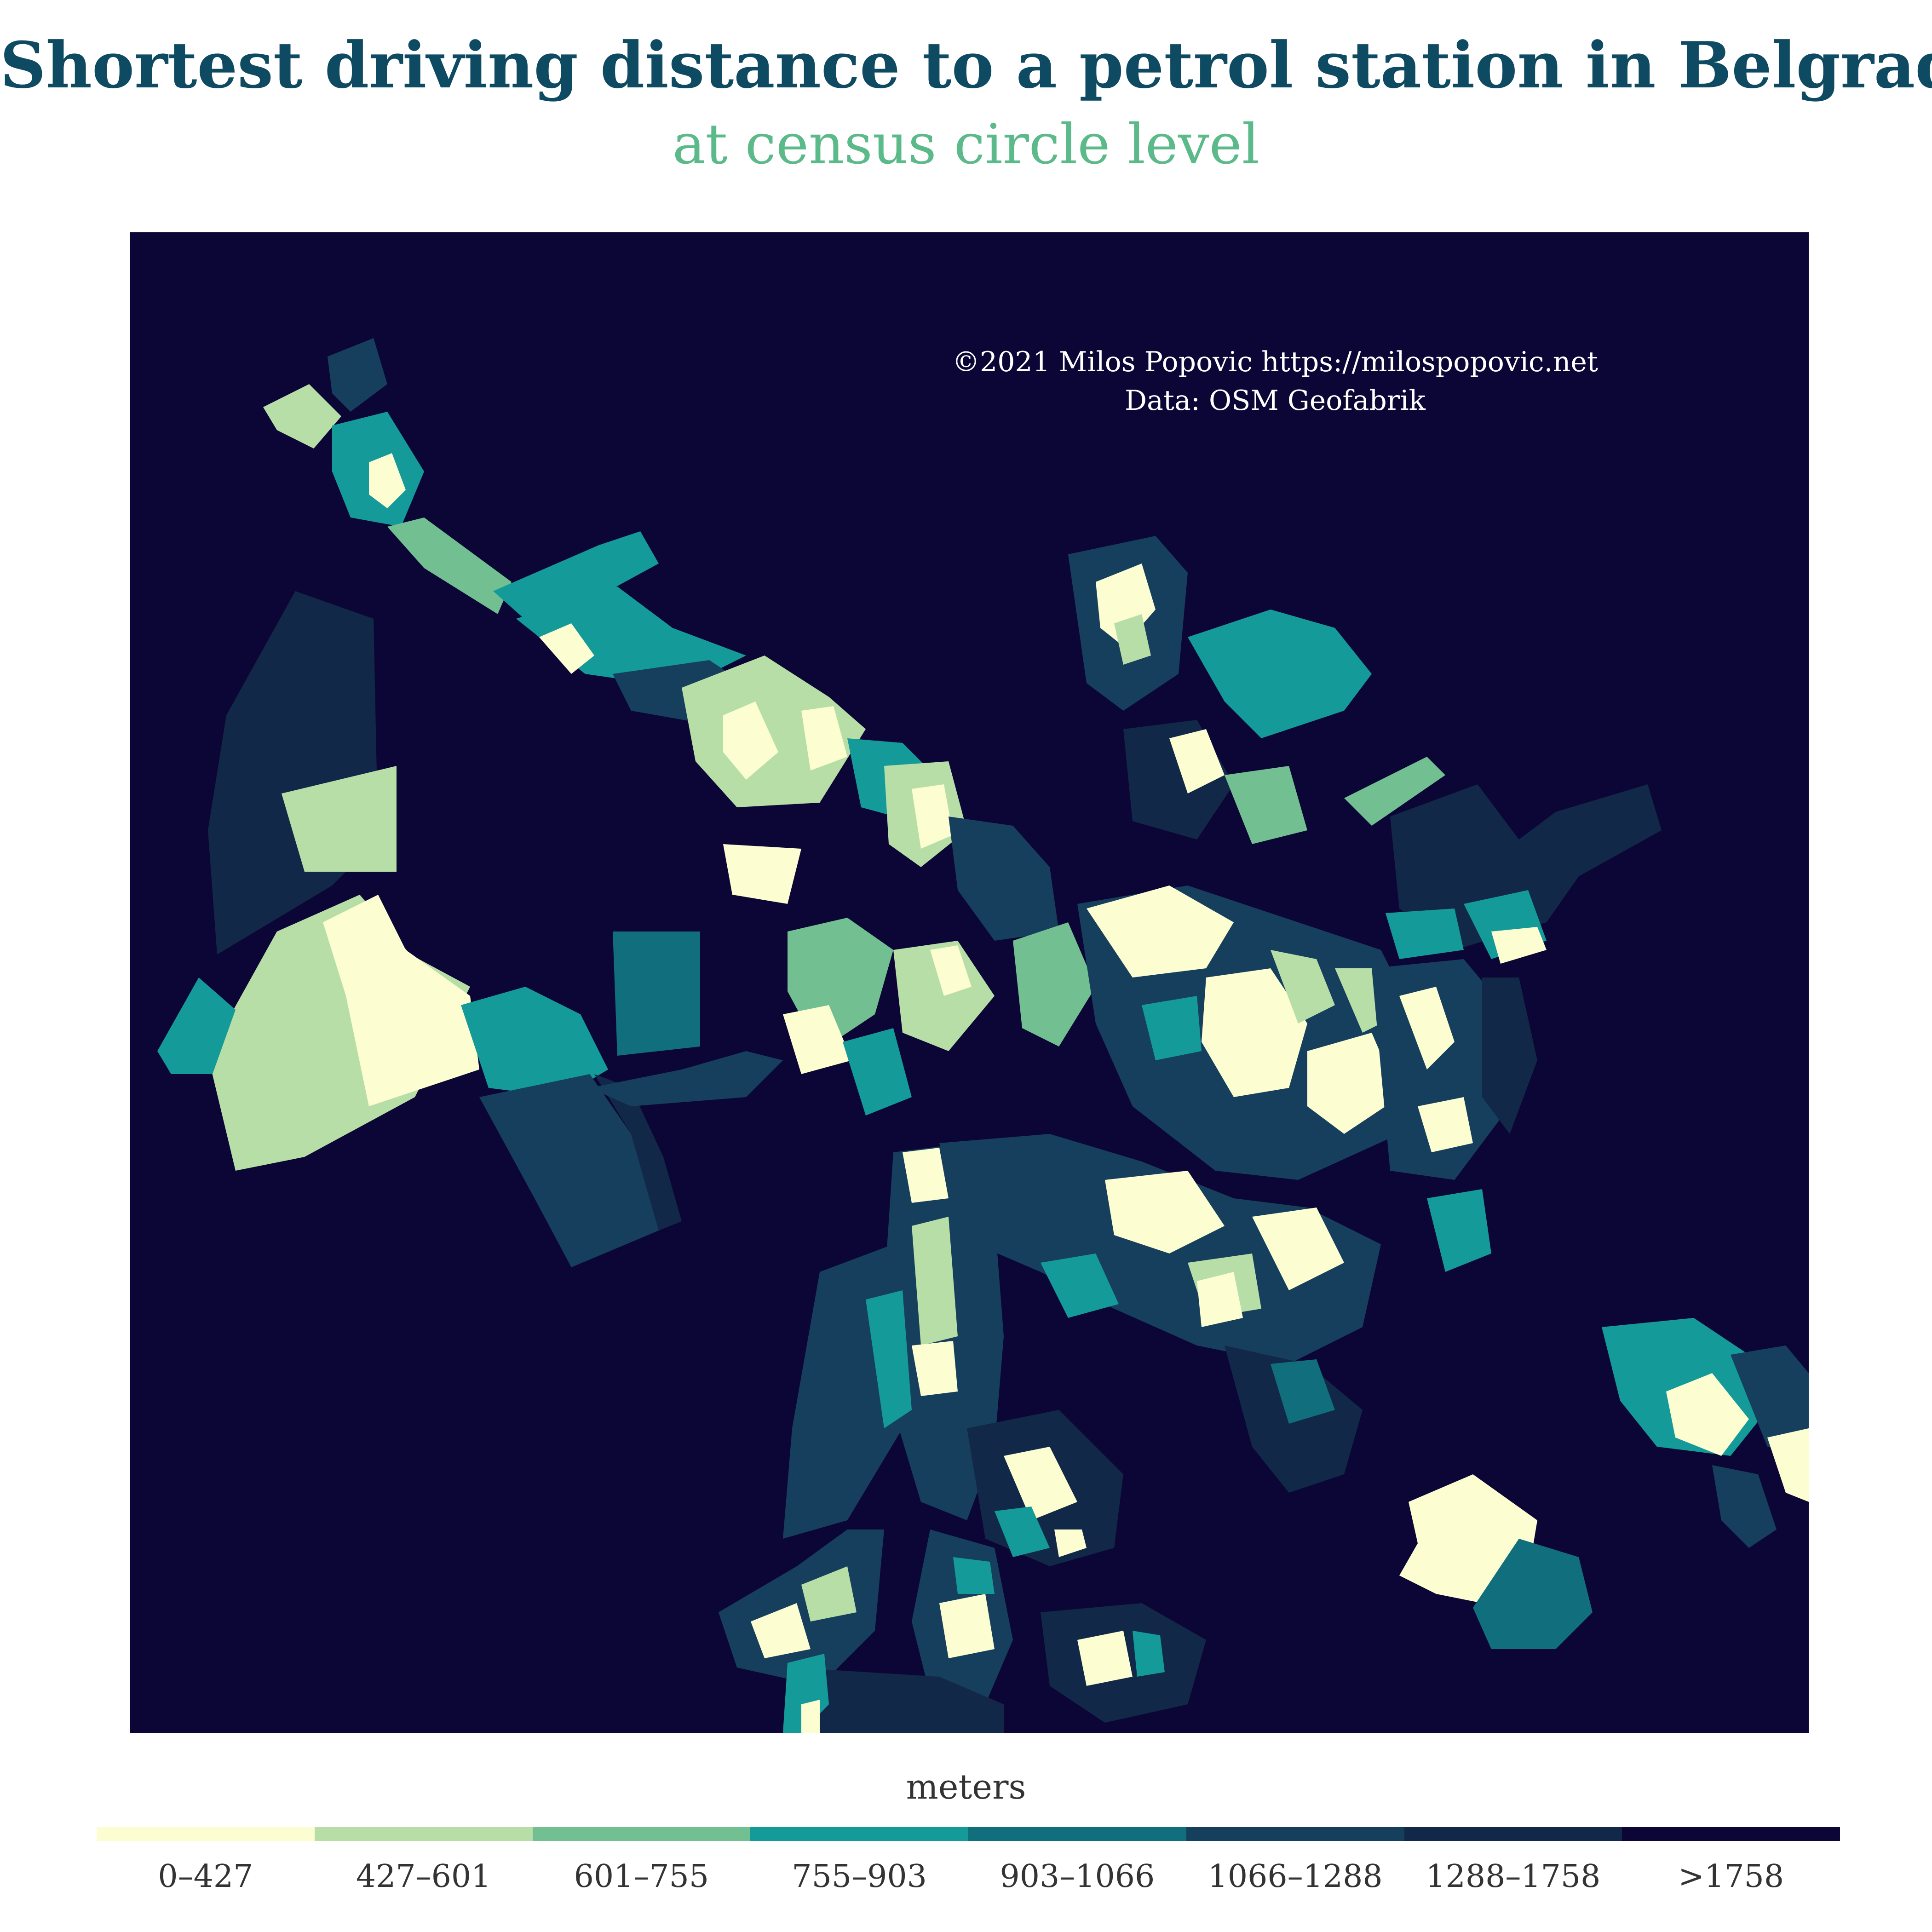 The height and width of the screenshot is (1932, 1932). What do you see at coordinates (1744, 1506) in the screenshot?
I see `region-se-lower` at bounding box center [1744, 1506].